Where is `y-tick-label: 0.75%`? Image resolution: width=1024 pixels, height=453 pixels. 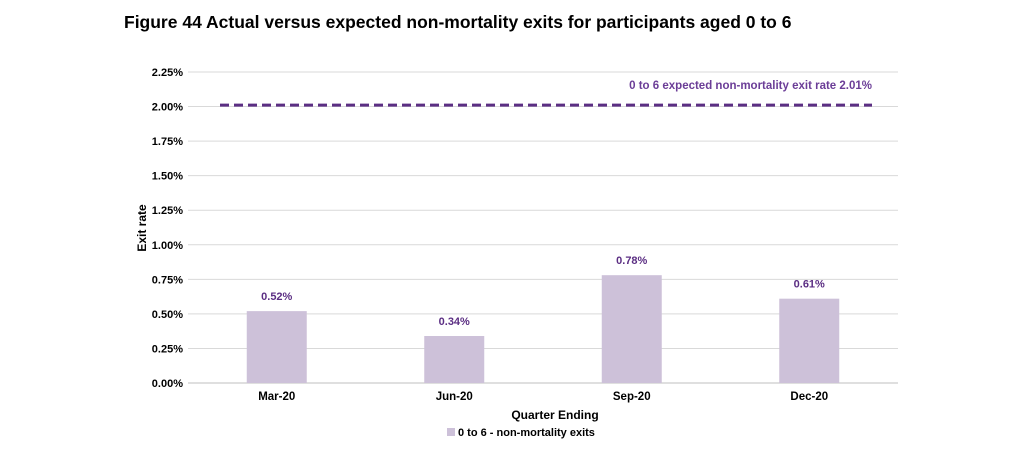 y-tick-label: 0.75% is located at coordinates (167, 280).